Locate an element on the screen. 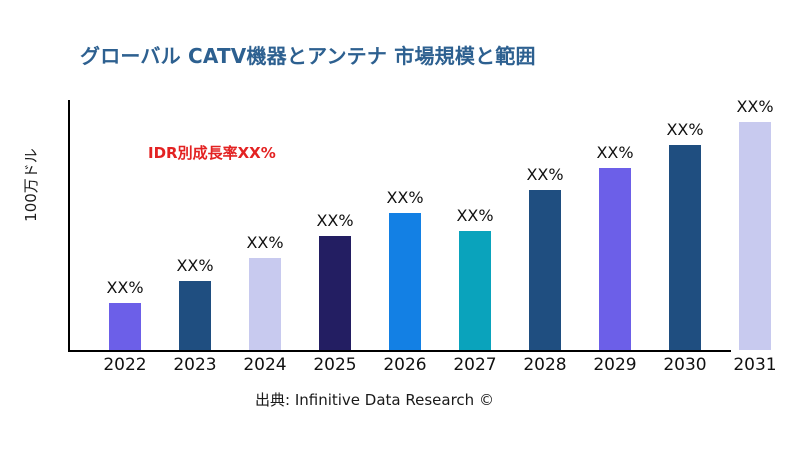  growth-rate-annotation: IDR別成長率XX% is located at coordinates (212, 153).